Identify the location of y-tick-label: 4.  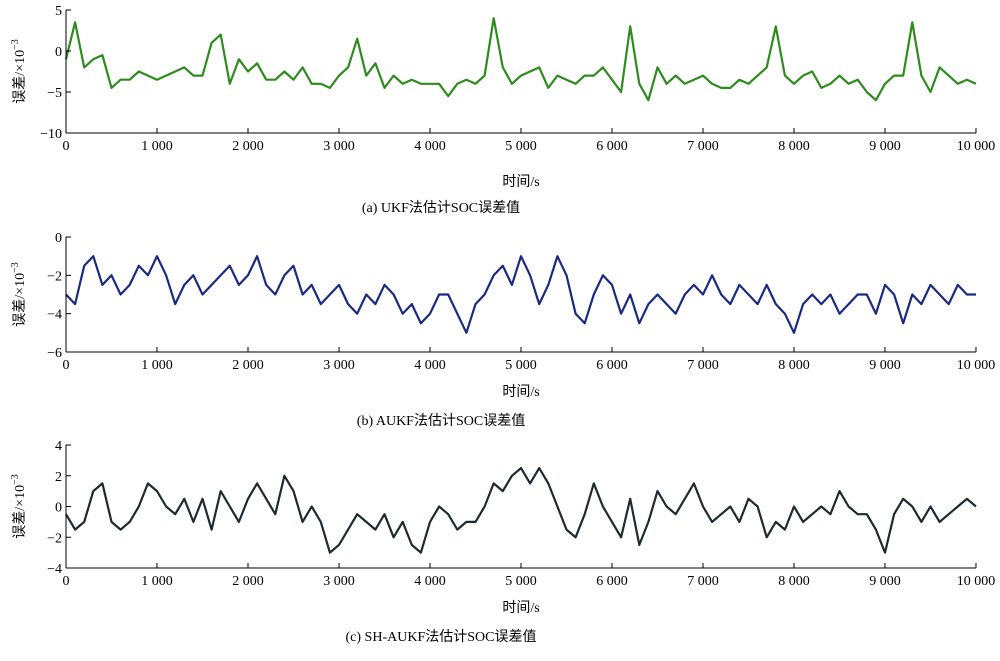
(58, 446).